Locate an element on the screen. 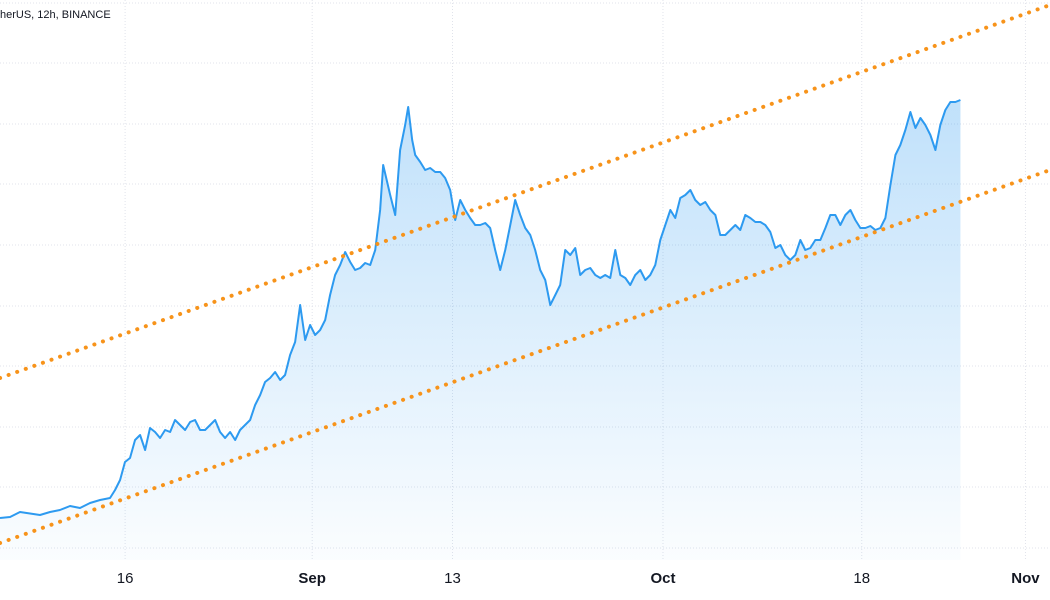  x-tick-label: 13 is located at coordinates (452, 578).